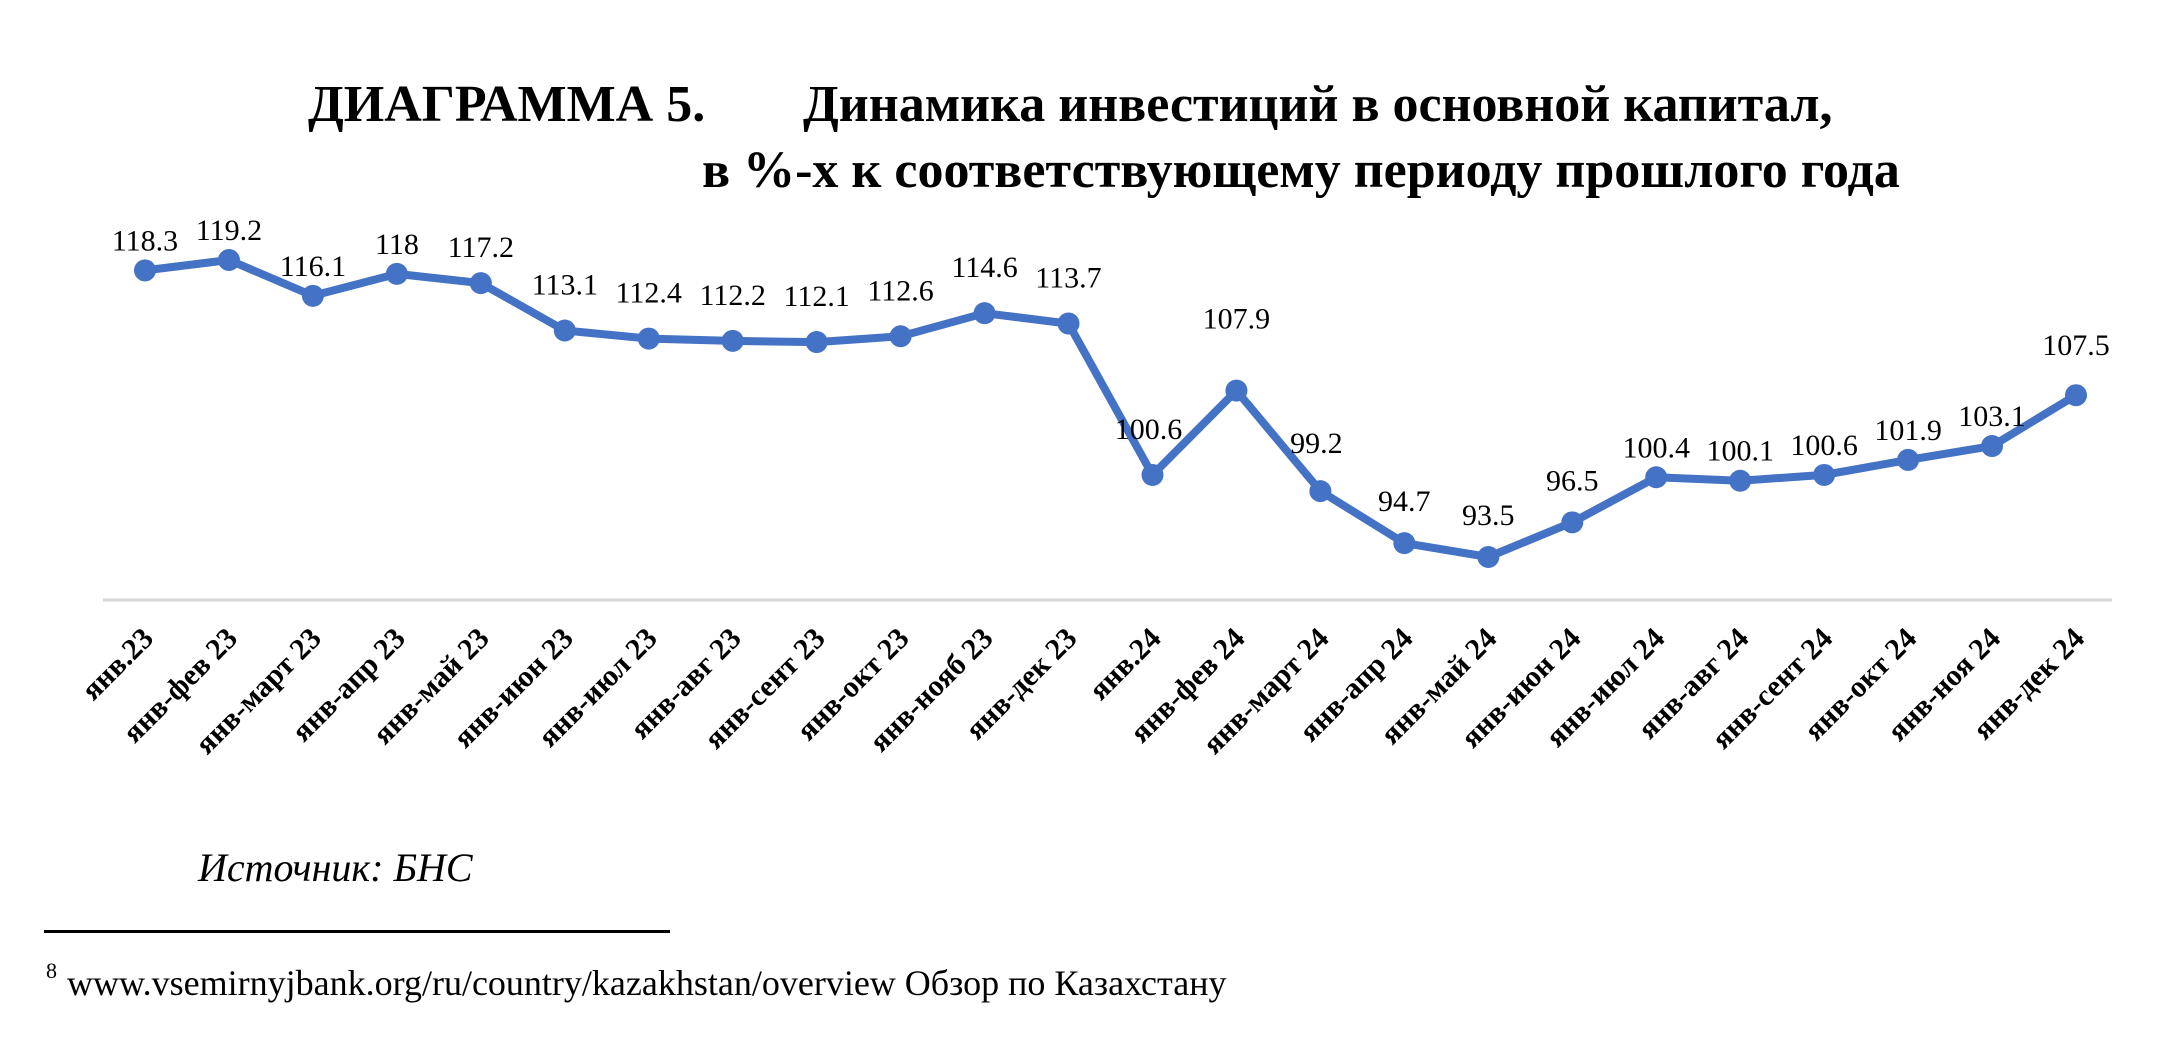 The width and height of the screenshot is (2160, 1047). I want to click on data-label: 93.5, so click(1488, 515).